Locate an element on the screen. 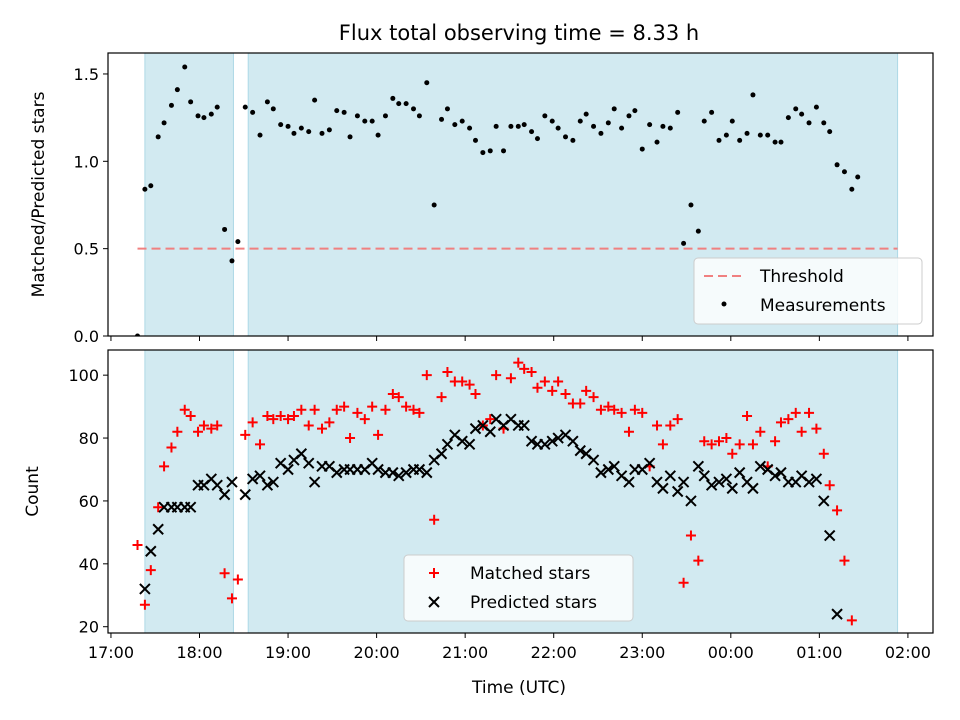 The image size is (960, 720). x-tick-label: 20:00 is located at coordinates (377, 652).